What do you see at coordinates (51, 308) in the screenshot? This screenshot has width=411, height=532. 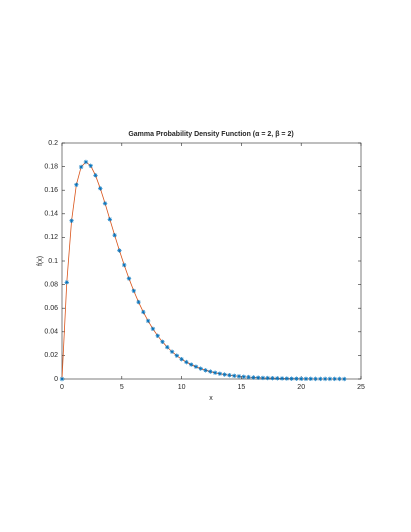 I see `y-tick-label: 0.06` at bounding box center [51, 308].